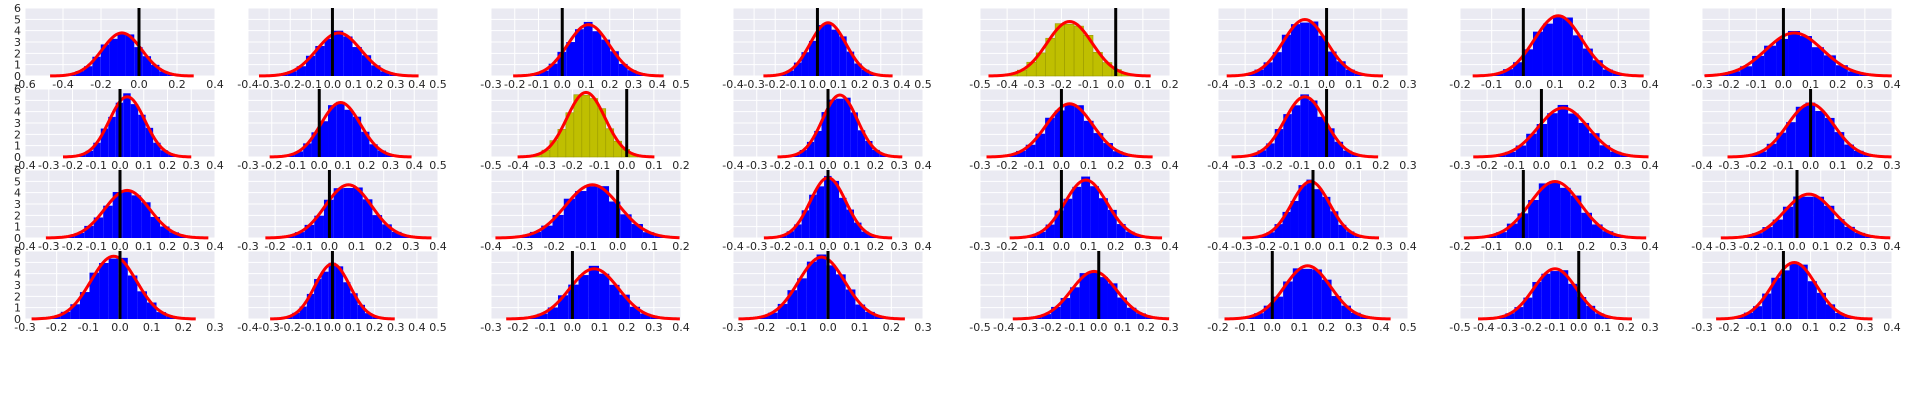  I want to click on subplot-r2-c2: -0.3 -0.2 -0.1 0.0 0.1 0.2 0.3 0.4 0.5, so click(342, 130).